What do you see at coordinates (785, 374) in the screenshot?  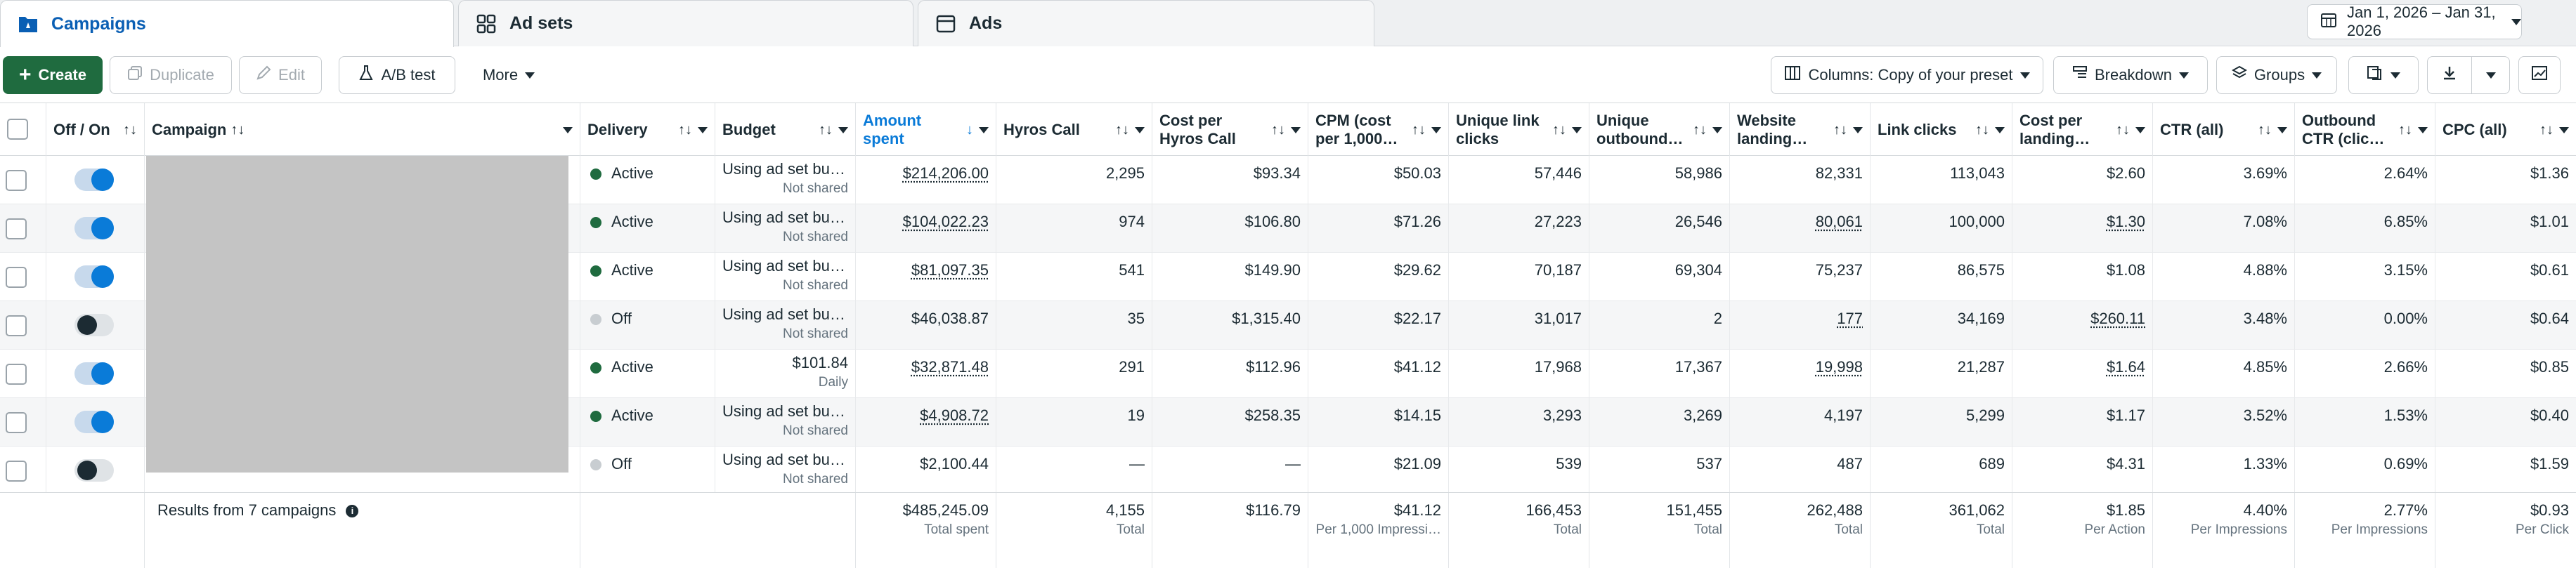 I see `budget-cell: $101.84 Daily` at bounding box center [785, 374].